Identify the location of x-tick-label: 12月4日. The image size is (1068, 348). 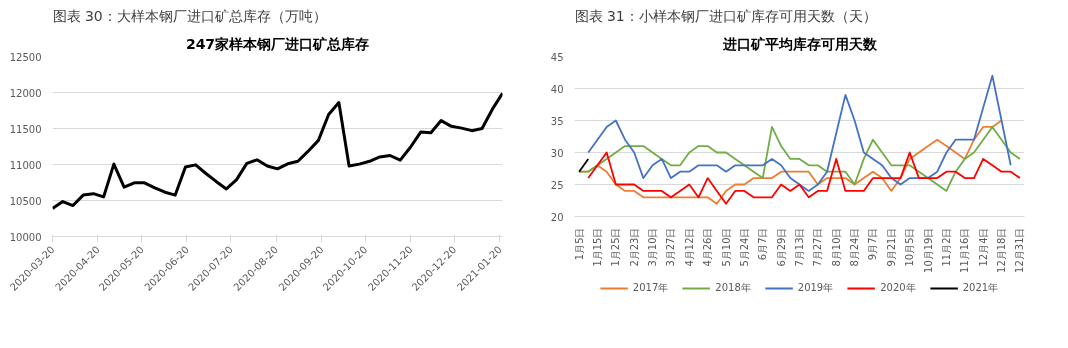
(983, 247).